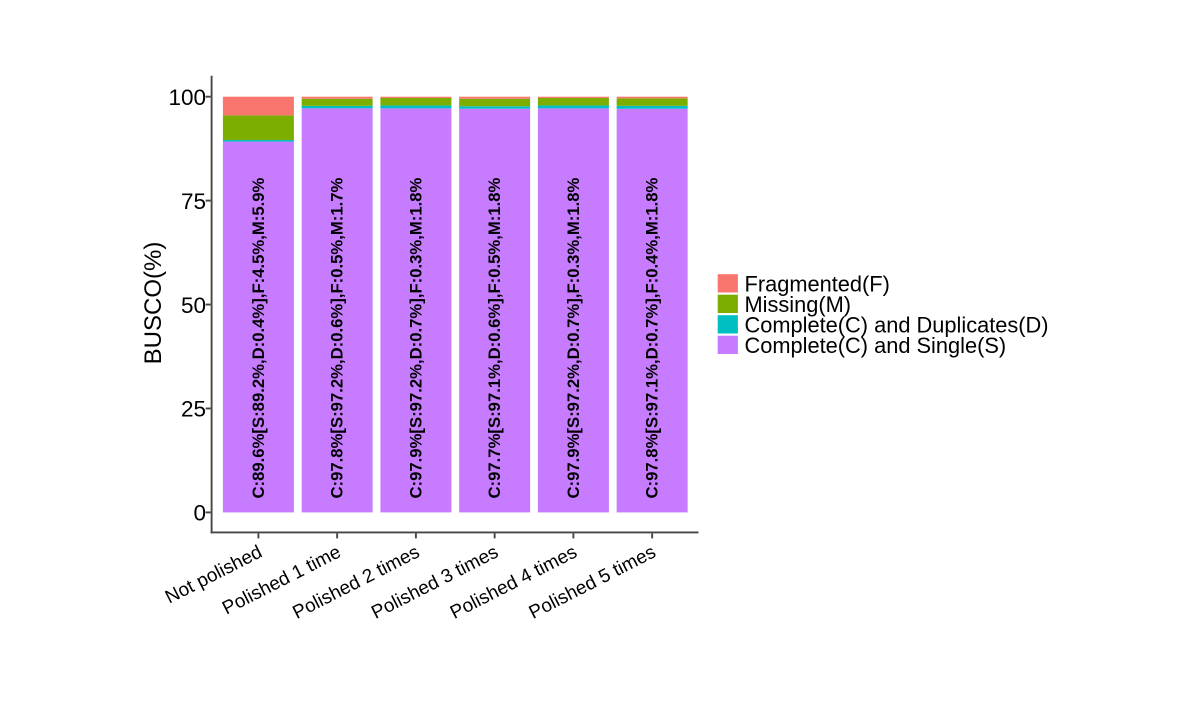 This screenshot has width=1200, height=705. Describe the element at coordinates (258, 337) in the screenshot. I see `svg-text:C:89.6%[S:89.2%,D:0.4%],F:4.5%: C:89.6%[S:89.2%,D:0.4%],F:4.5%,M:5.9%` at that location.